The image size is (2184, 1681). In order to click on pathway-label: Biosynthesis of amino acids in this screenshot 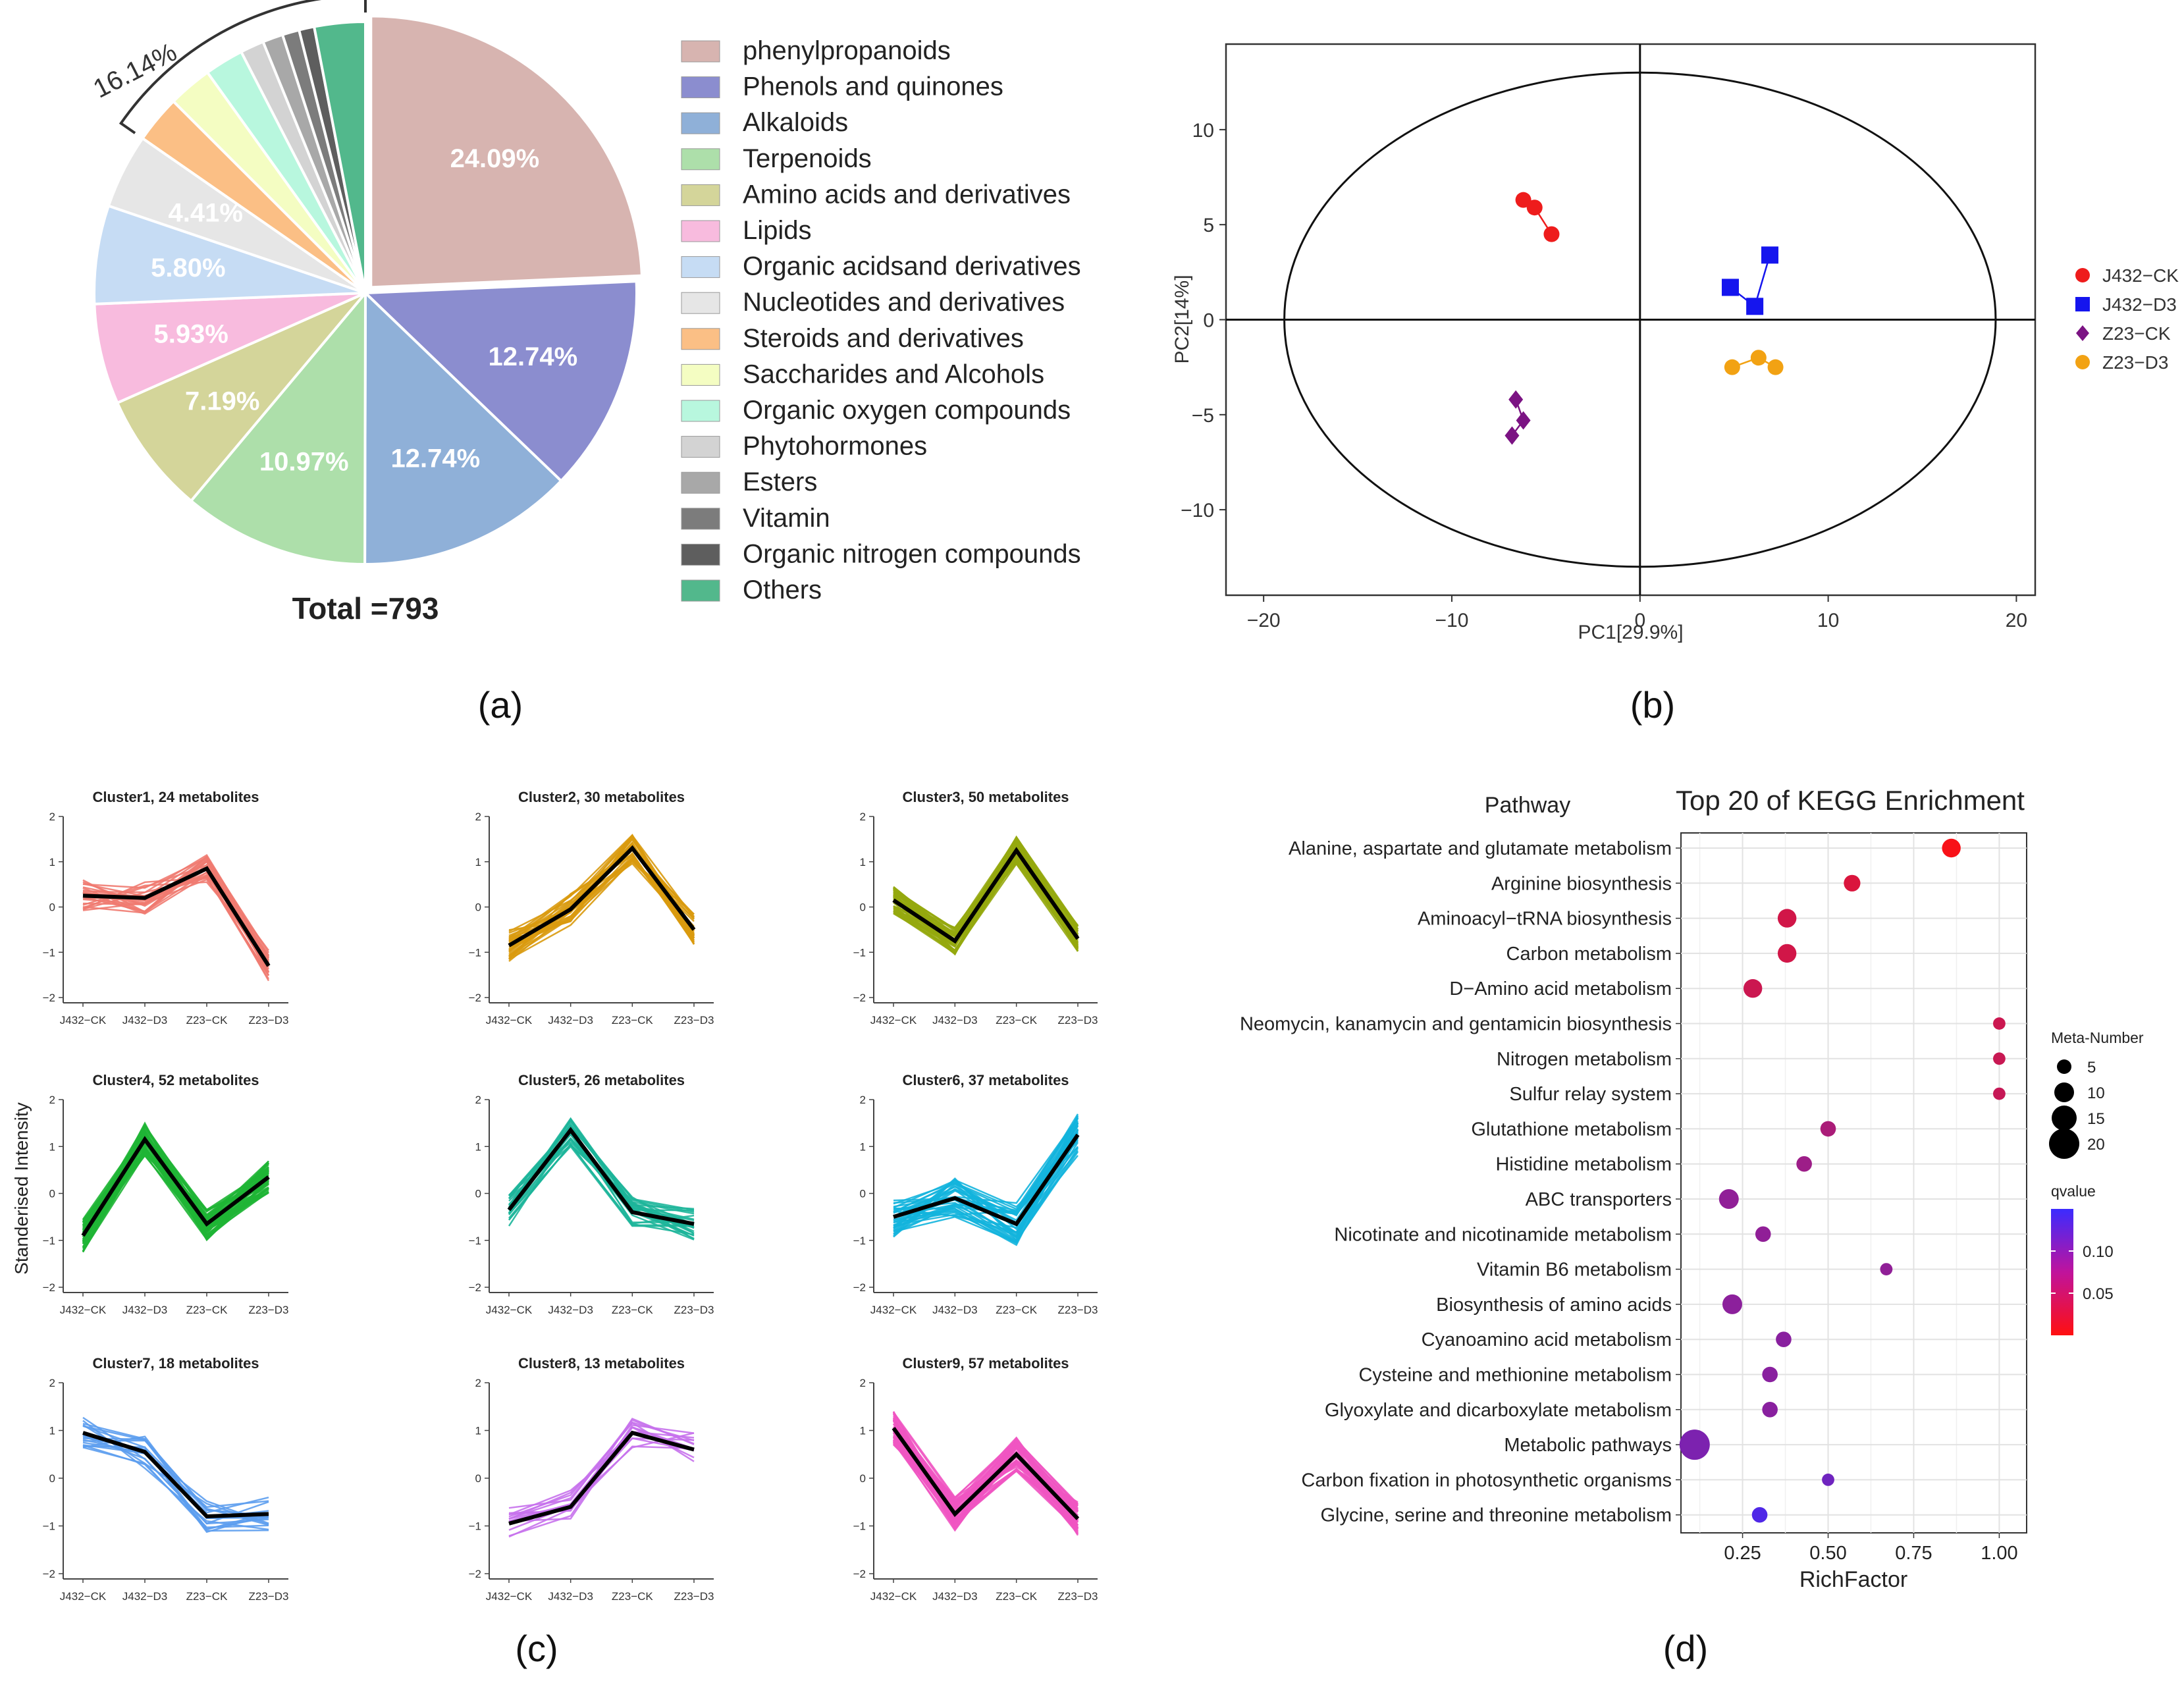, I will do `click(1554, 1305)`.